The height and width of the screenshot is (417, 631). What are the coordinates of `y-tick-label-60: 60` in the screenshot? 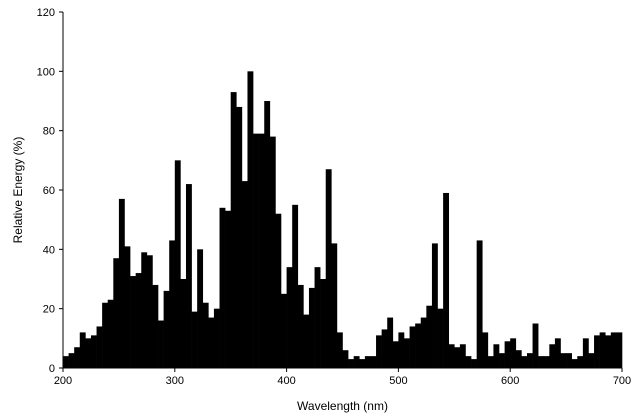 It's located at (49, 191).